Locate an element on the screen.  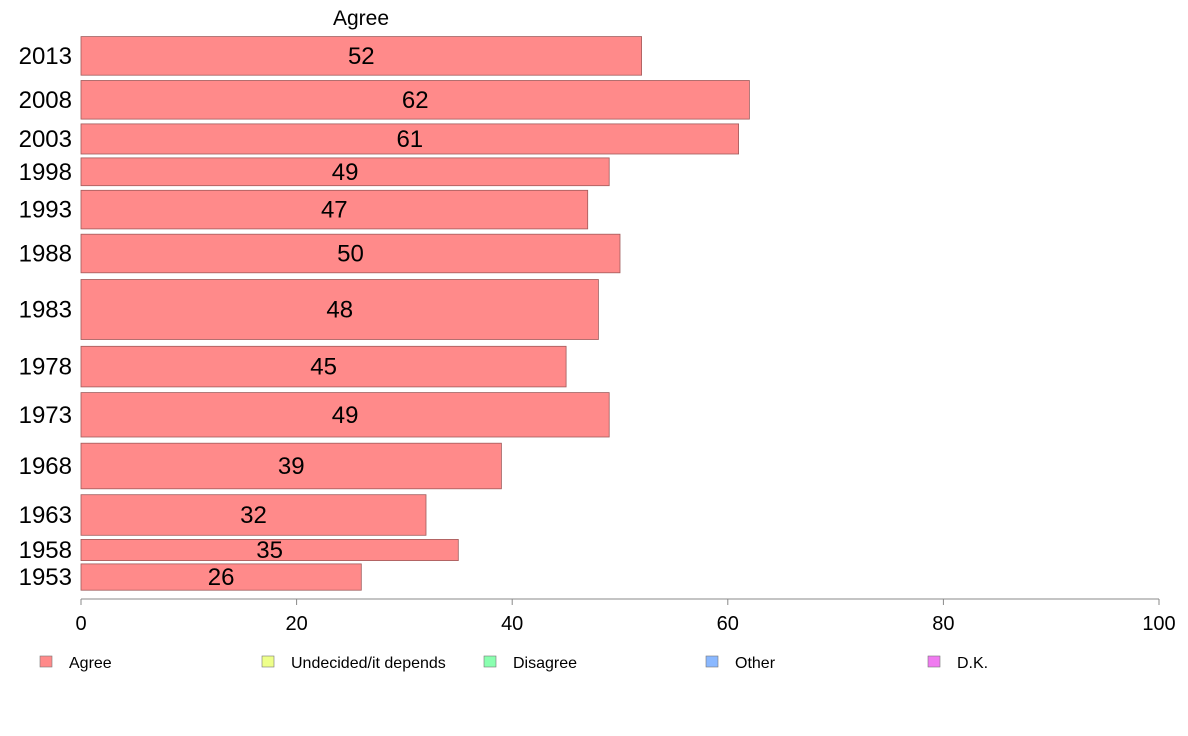
series-title: Agree is located at coordinates (361, 18).